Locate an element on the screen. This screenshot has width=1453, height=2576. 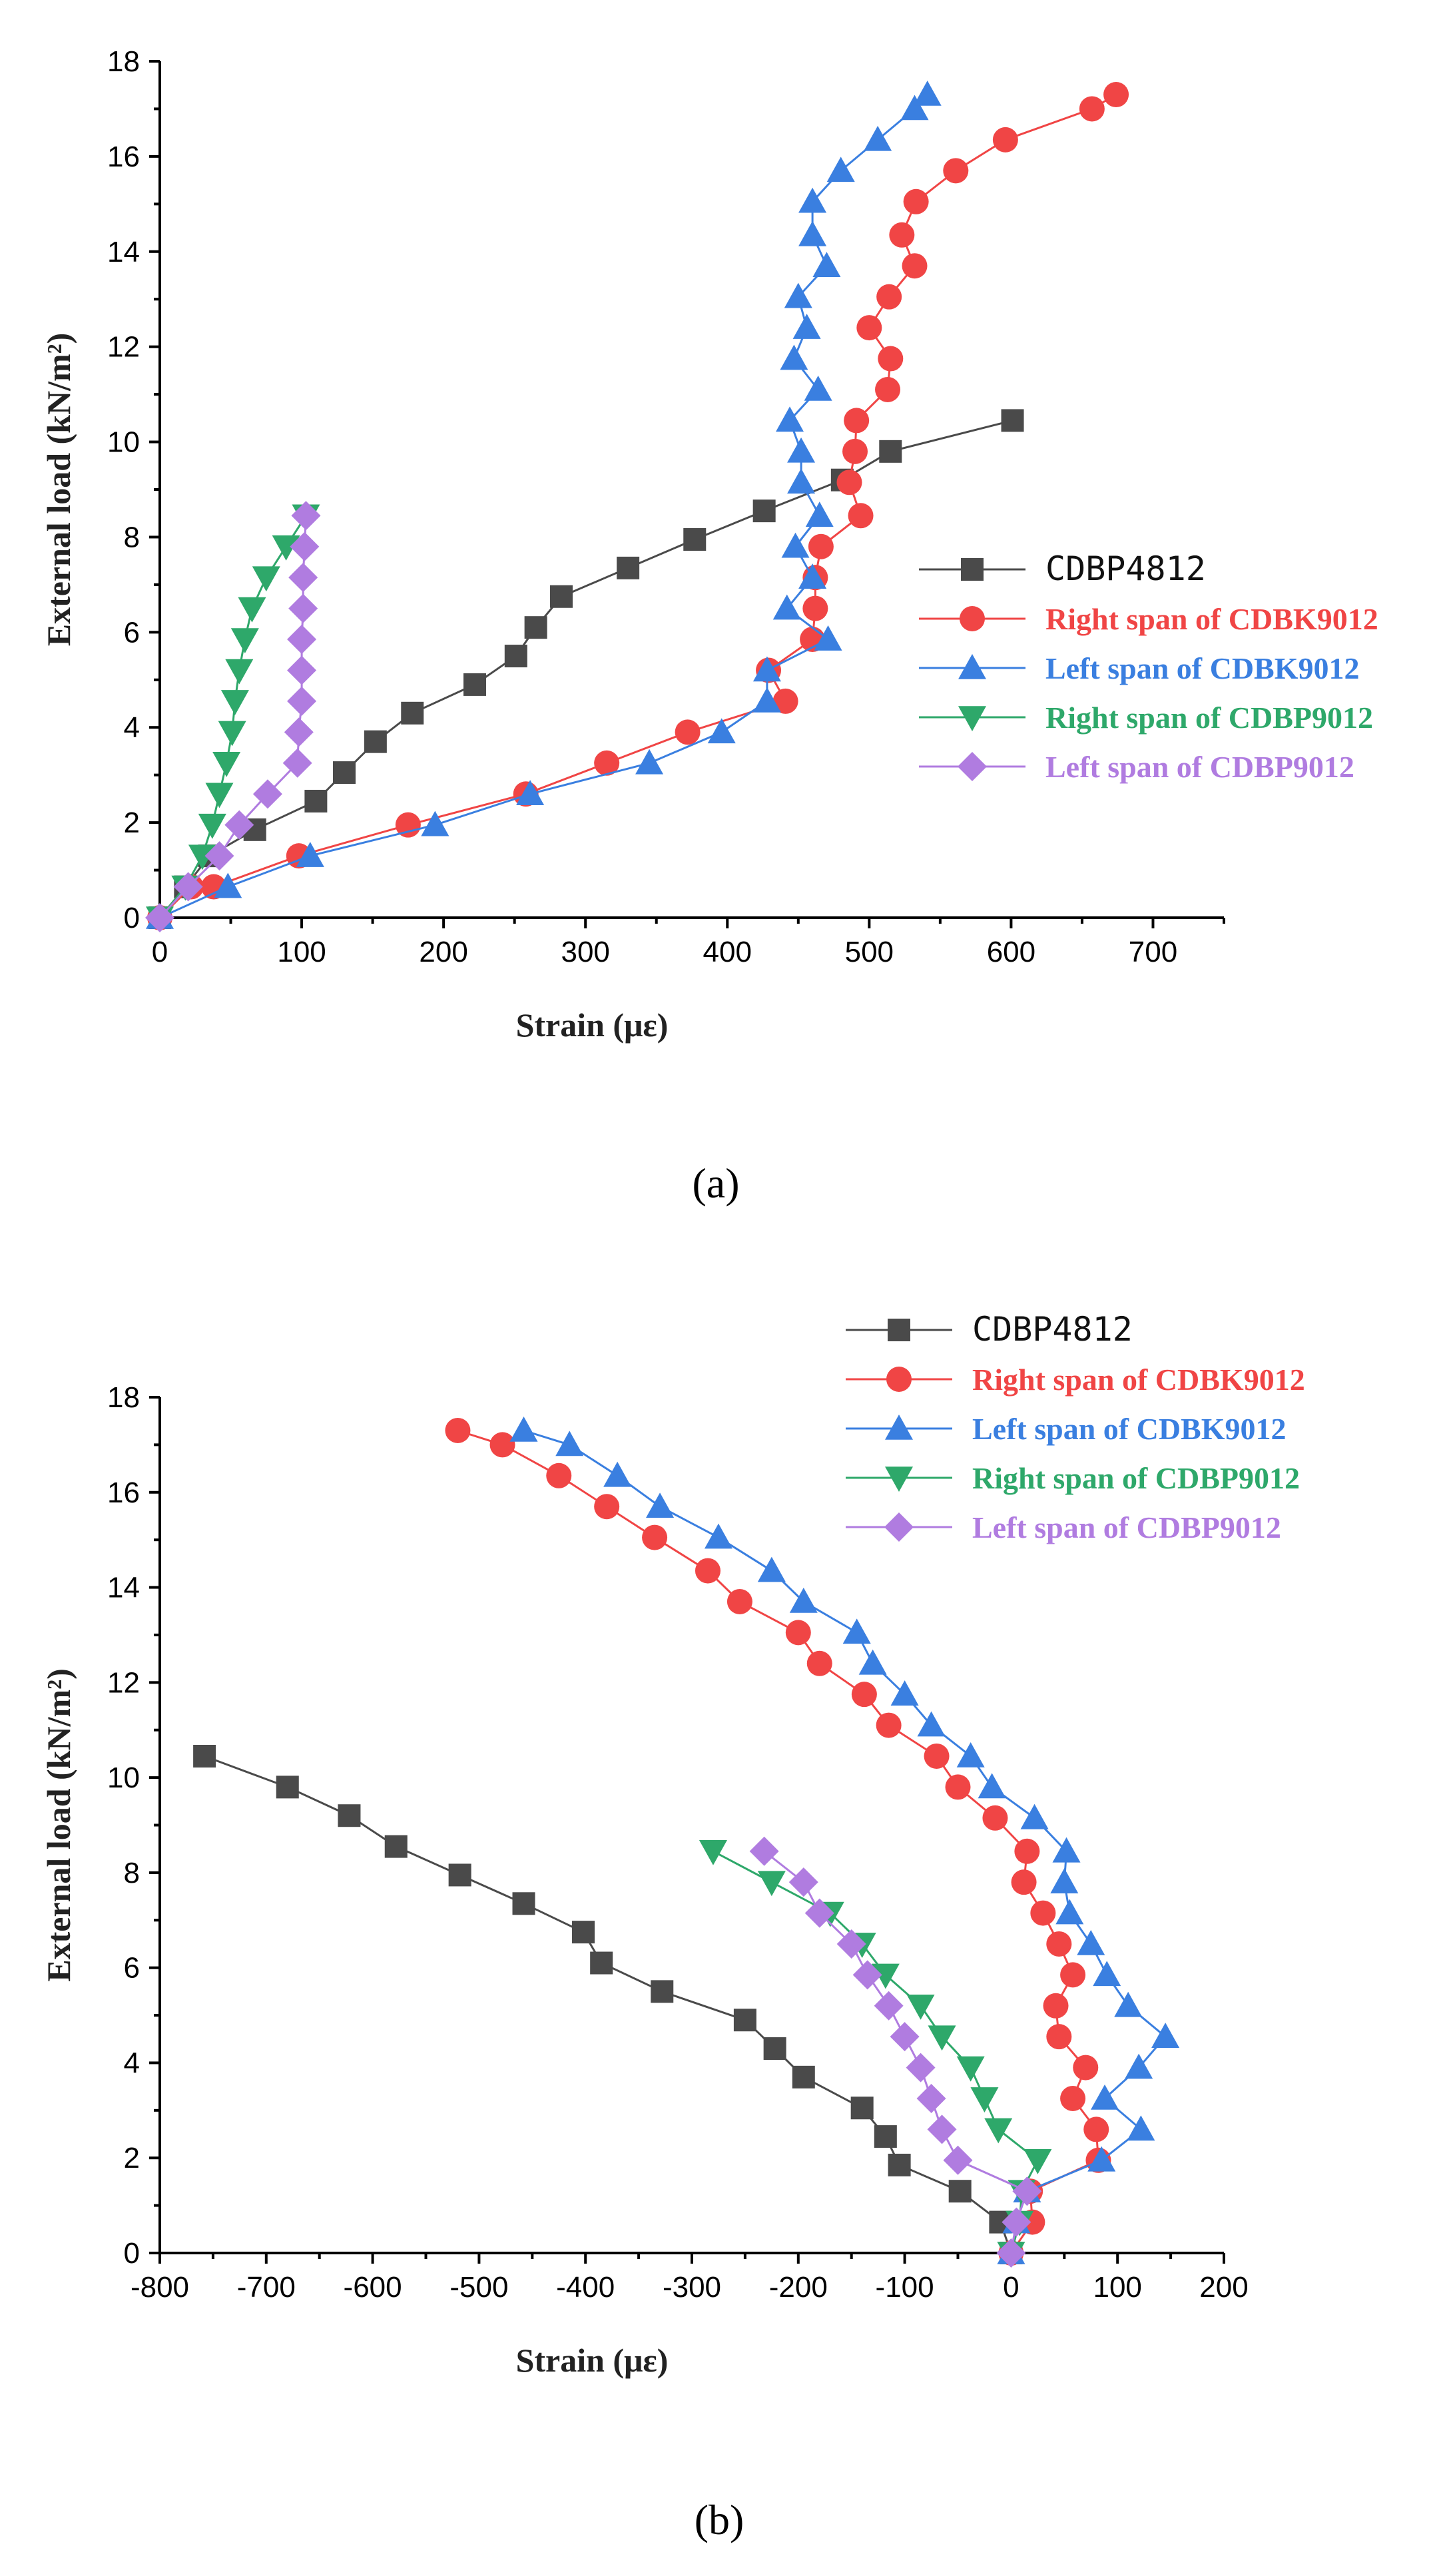
x-axis-label: Strain (με) is located at coordinates (592, 2360).